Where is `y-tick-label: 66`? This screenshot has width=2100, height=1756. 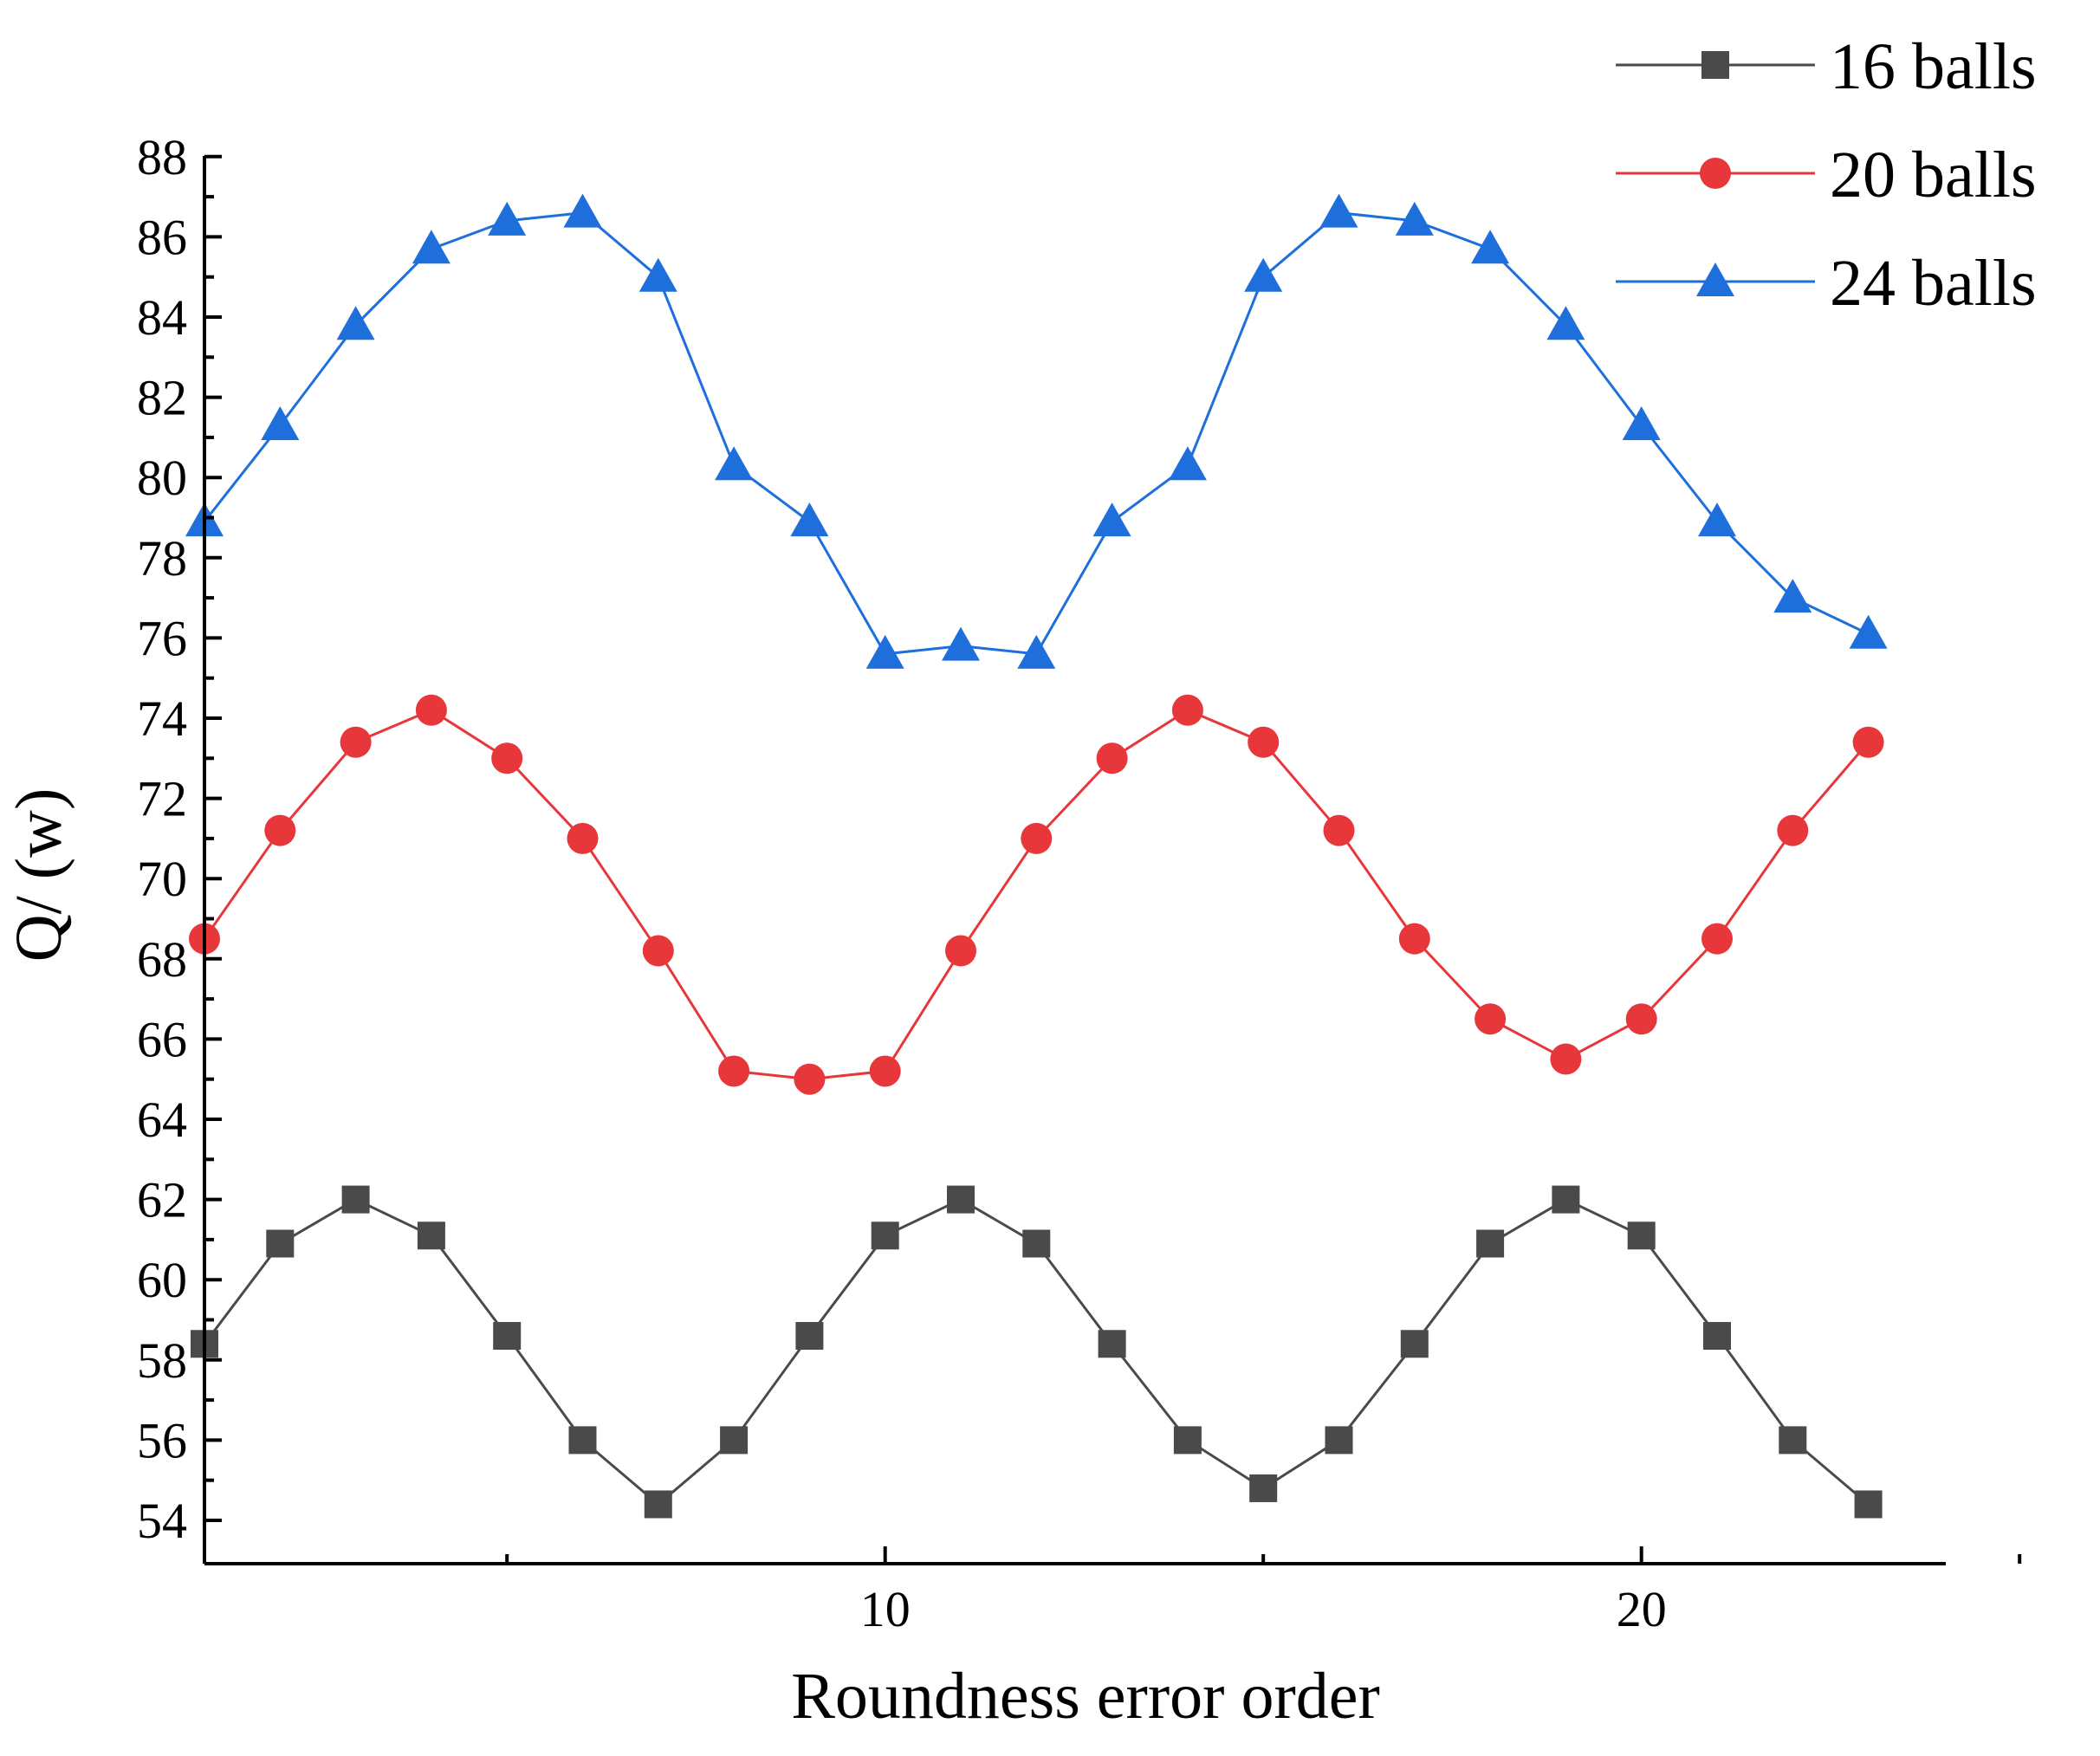
y-tick-label: 66 is located at coordinates (162, 1039).